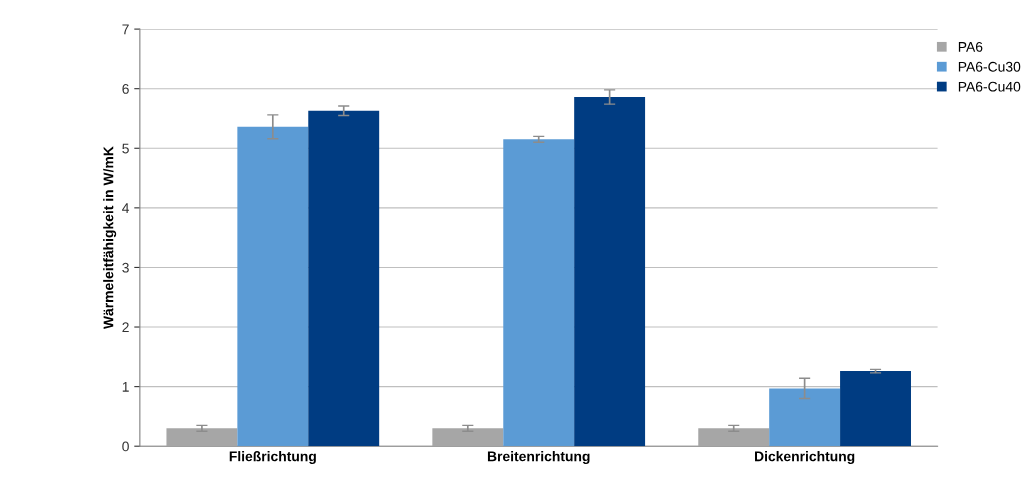 The width and height of the screenshot is (1036, 485). Describe the element at coordinates (125, 327) in the screenshot. I see `y-tick-label: 2` at that location.